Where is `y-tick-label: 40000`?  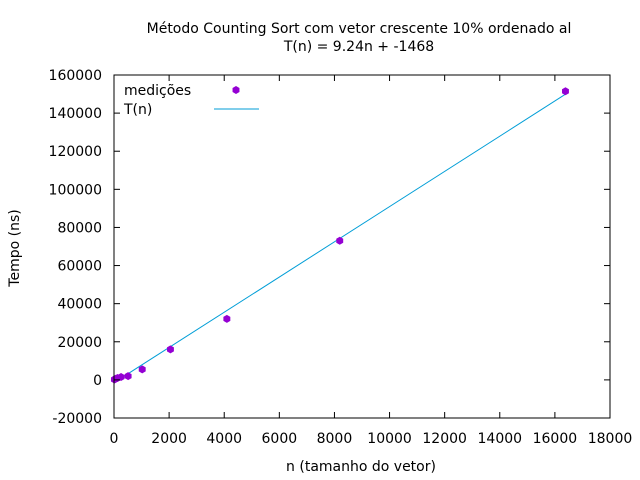 y-tick-label: 40000 is located at coordinates (79, 305).